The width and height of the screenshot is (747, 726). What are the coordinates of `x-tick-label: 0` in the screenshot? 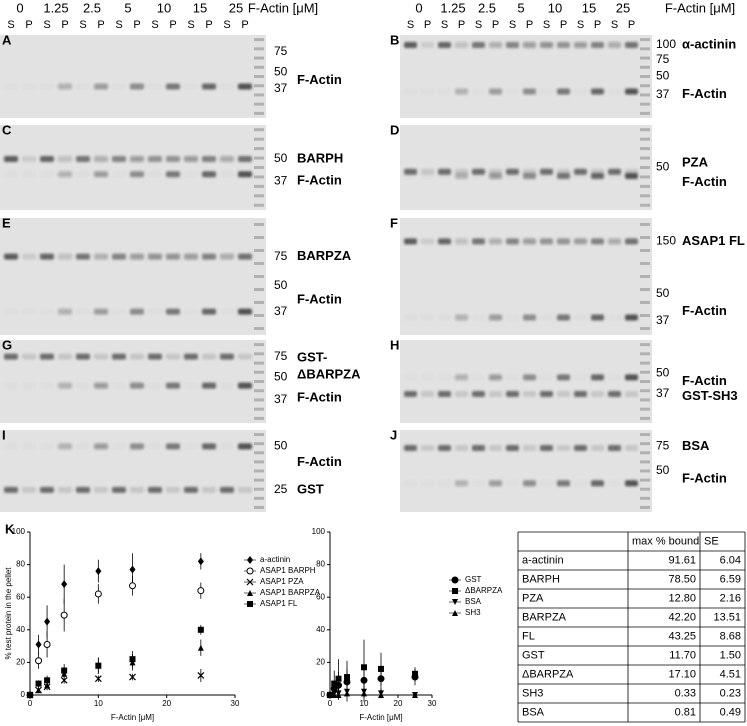 It's located at (30, 703).